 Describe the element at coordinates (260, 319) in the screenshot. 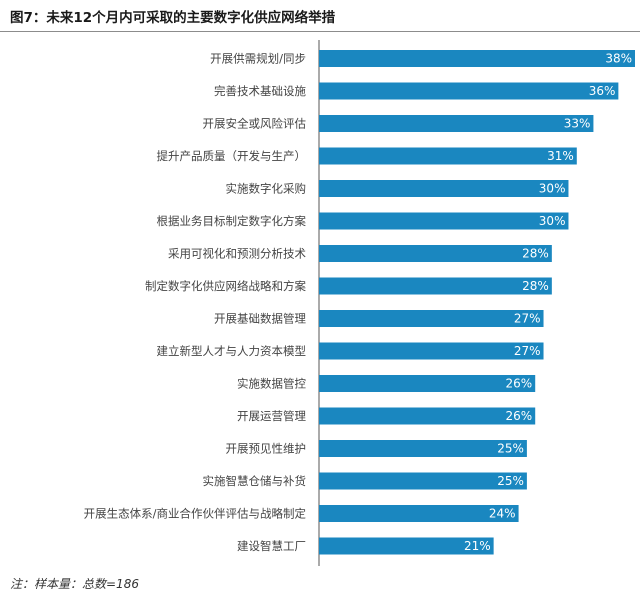

I see `category-label: 开展基础数据管理` at that location.